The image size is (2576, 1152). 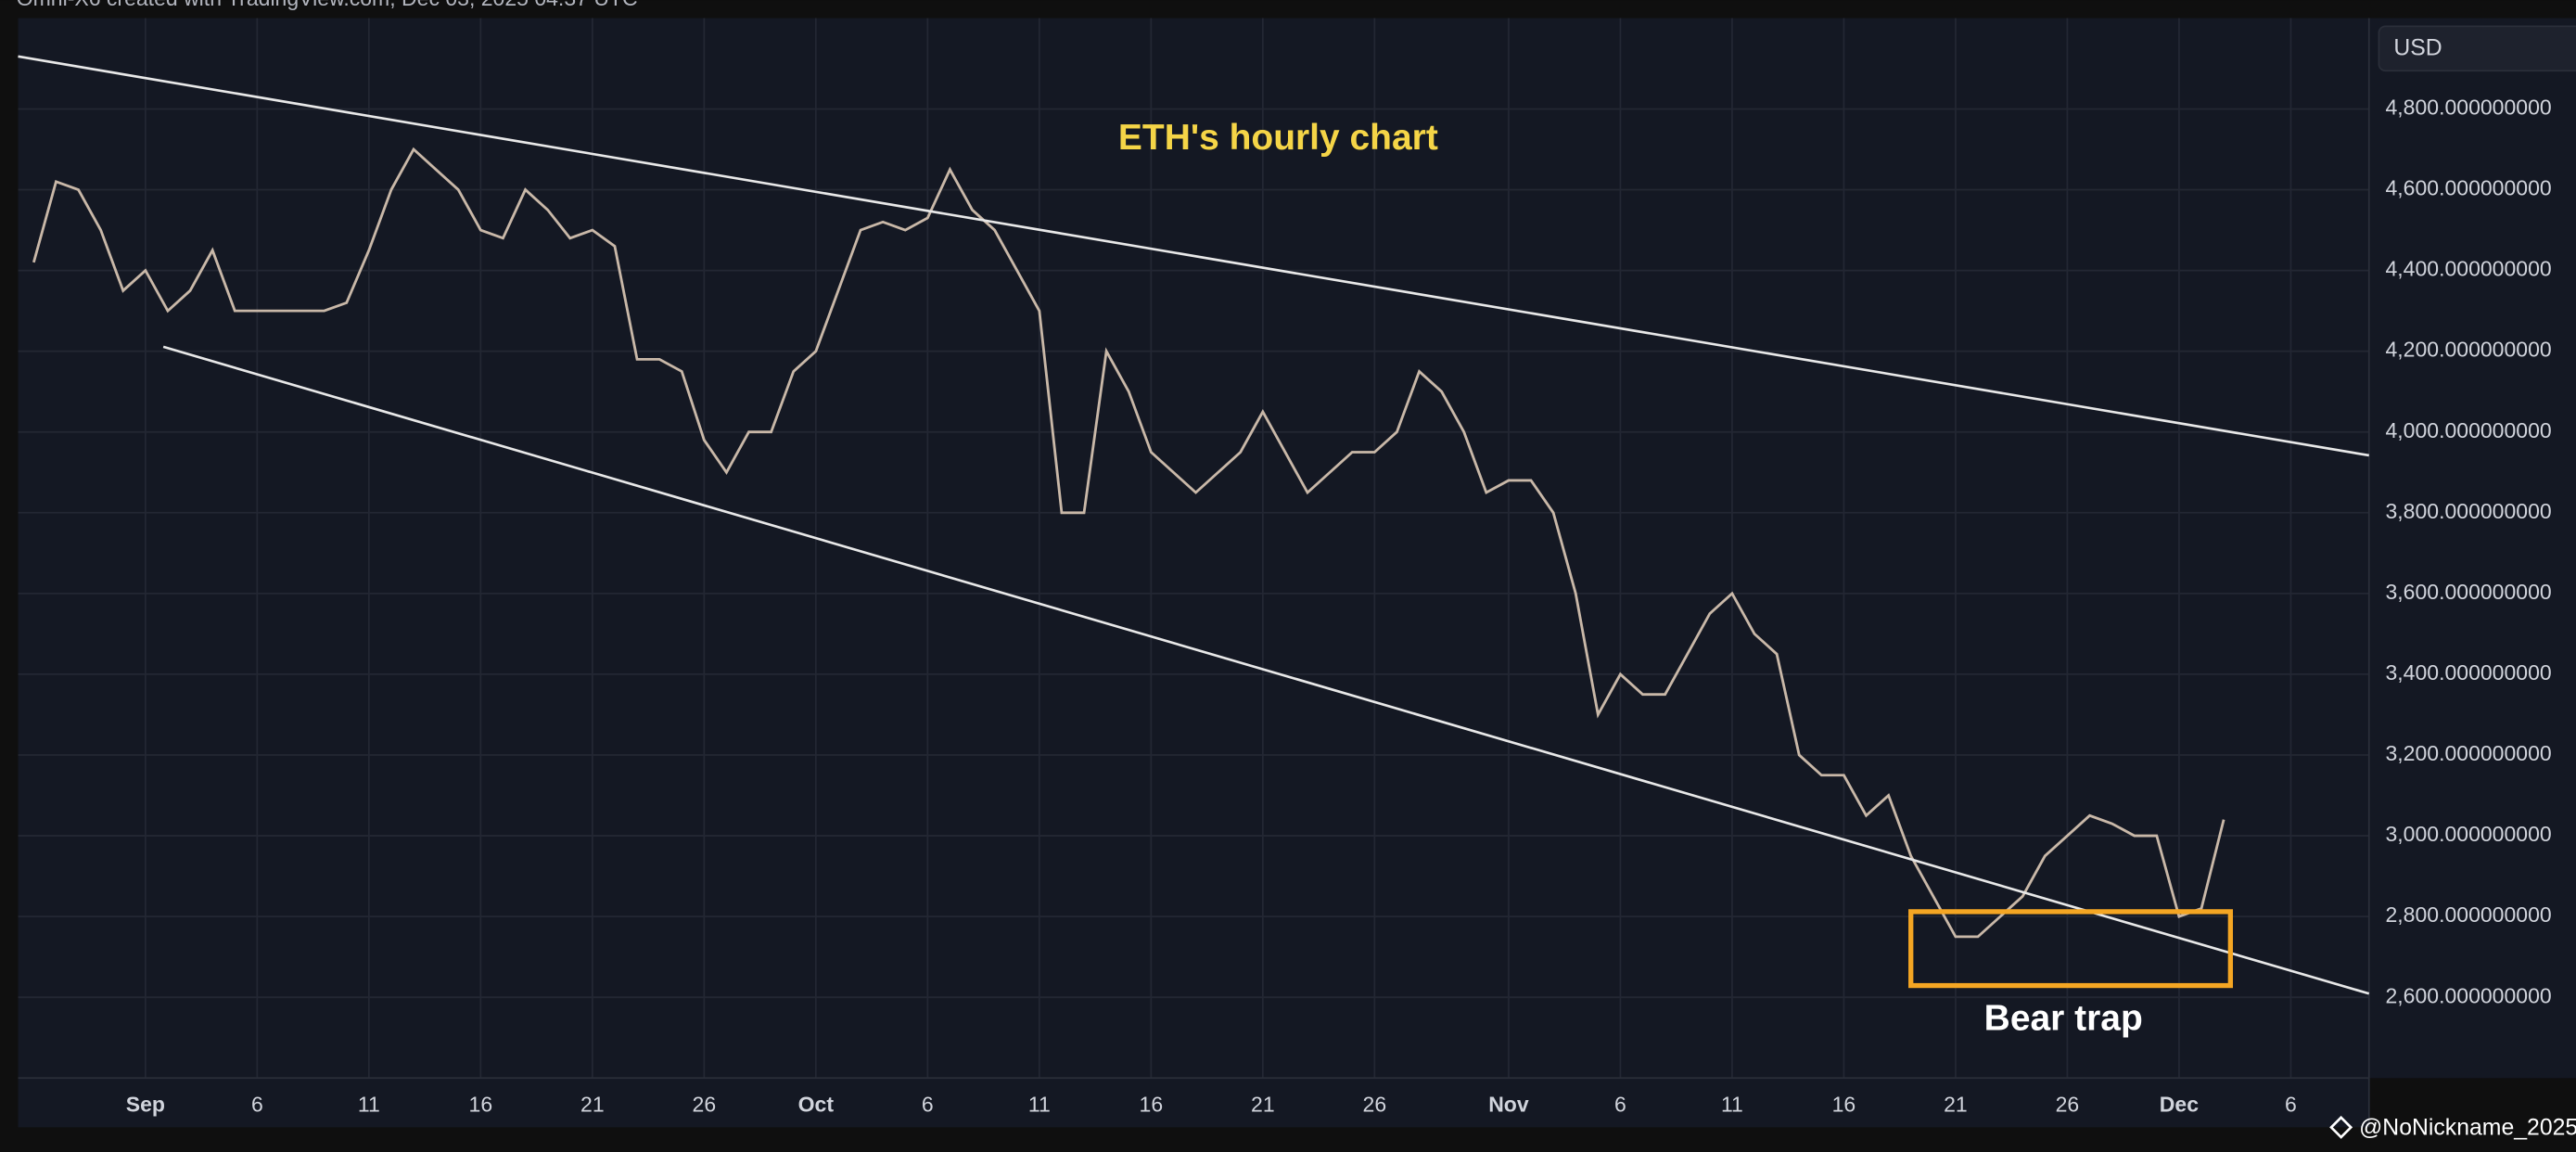 I want to click on y-tick-label: 4,800.000000000, so click(x=2468, y=108).